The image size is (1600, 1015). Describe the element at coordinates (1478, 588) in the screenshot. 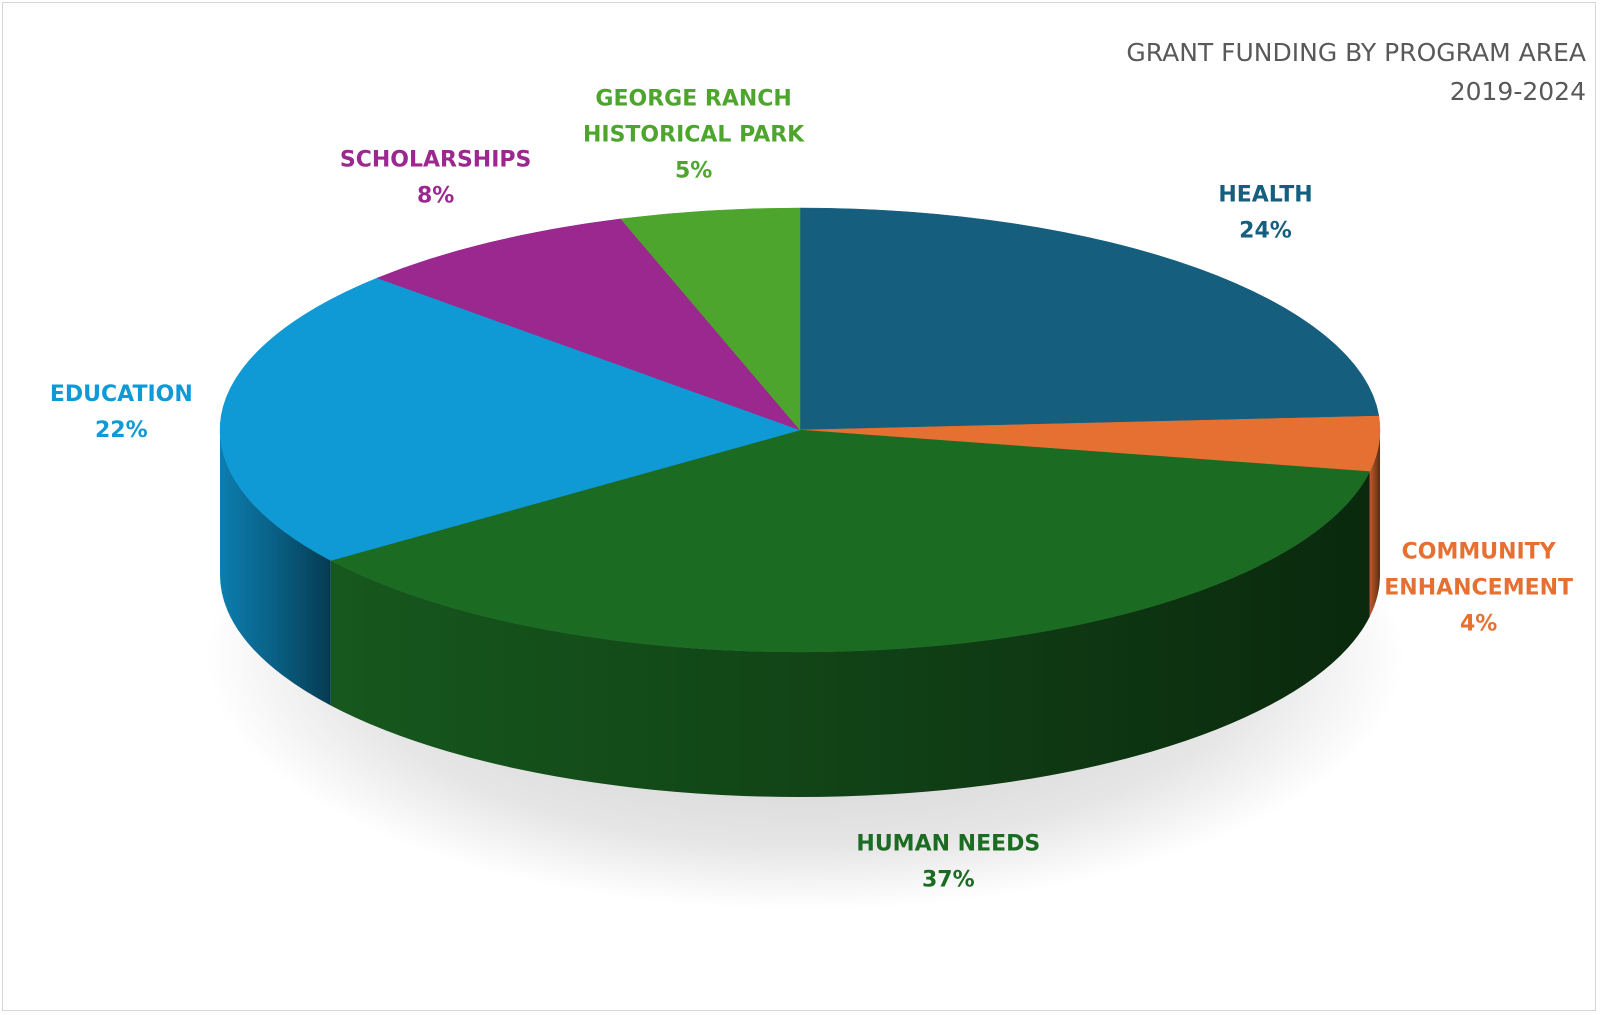

I see `slice-label-community-enhancement: COMMUNITY ENHANCEMENT 4%` at that location.